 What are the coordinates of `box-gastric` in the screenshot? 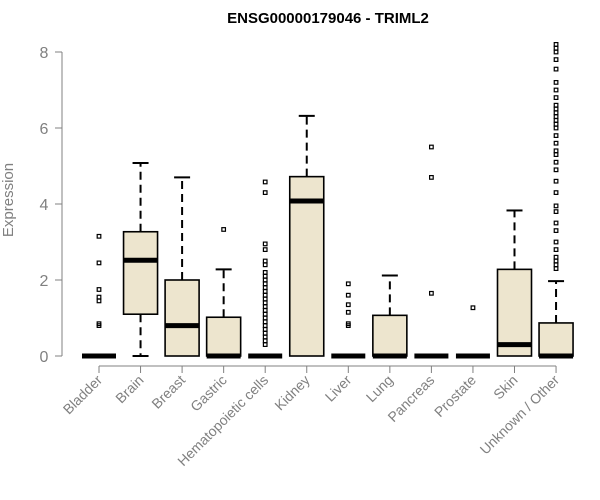 It's located at (223, 293).